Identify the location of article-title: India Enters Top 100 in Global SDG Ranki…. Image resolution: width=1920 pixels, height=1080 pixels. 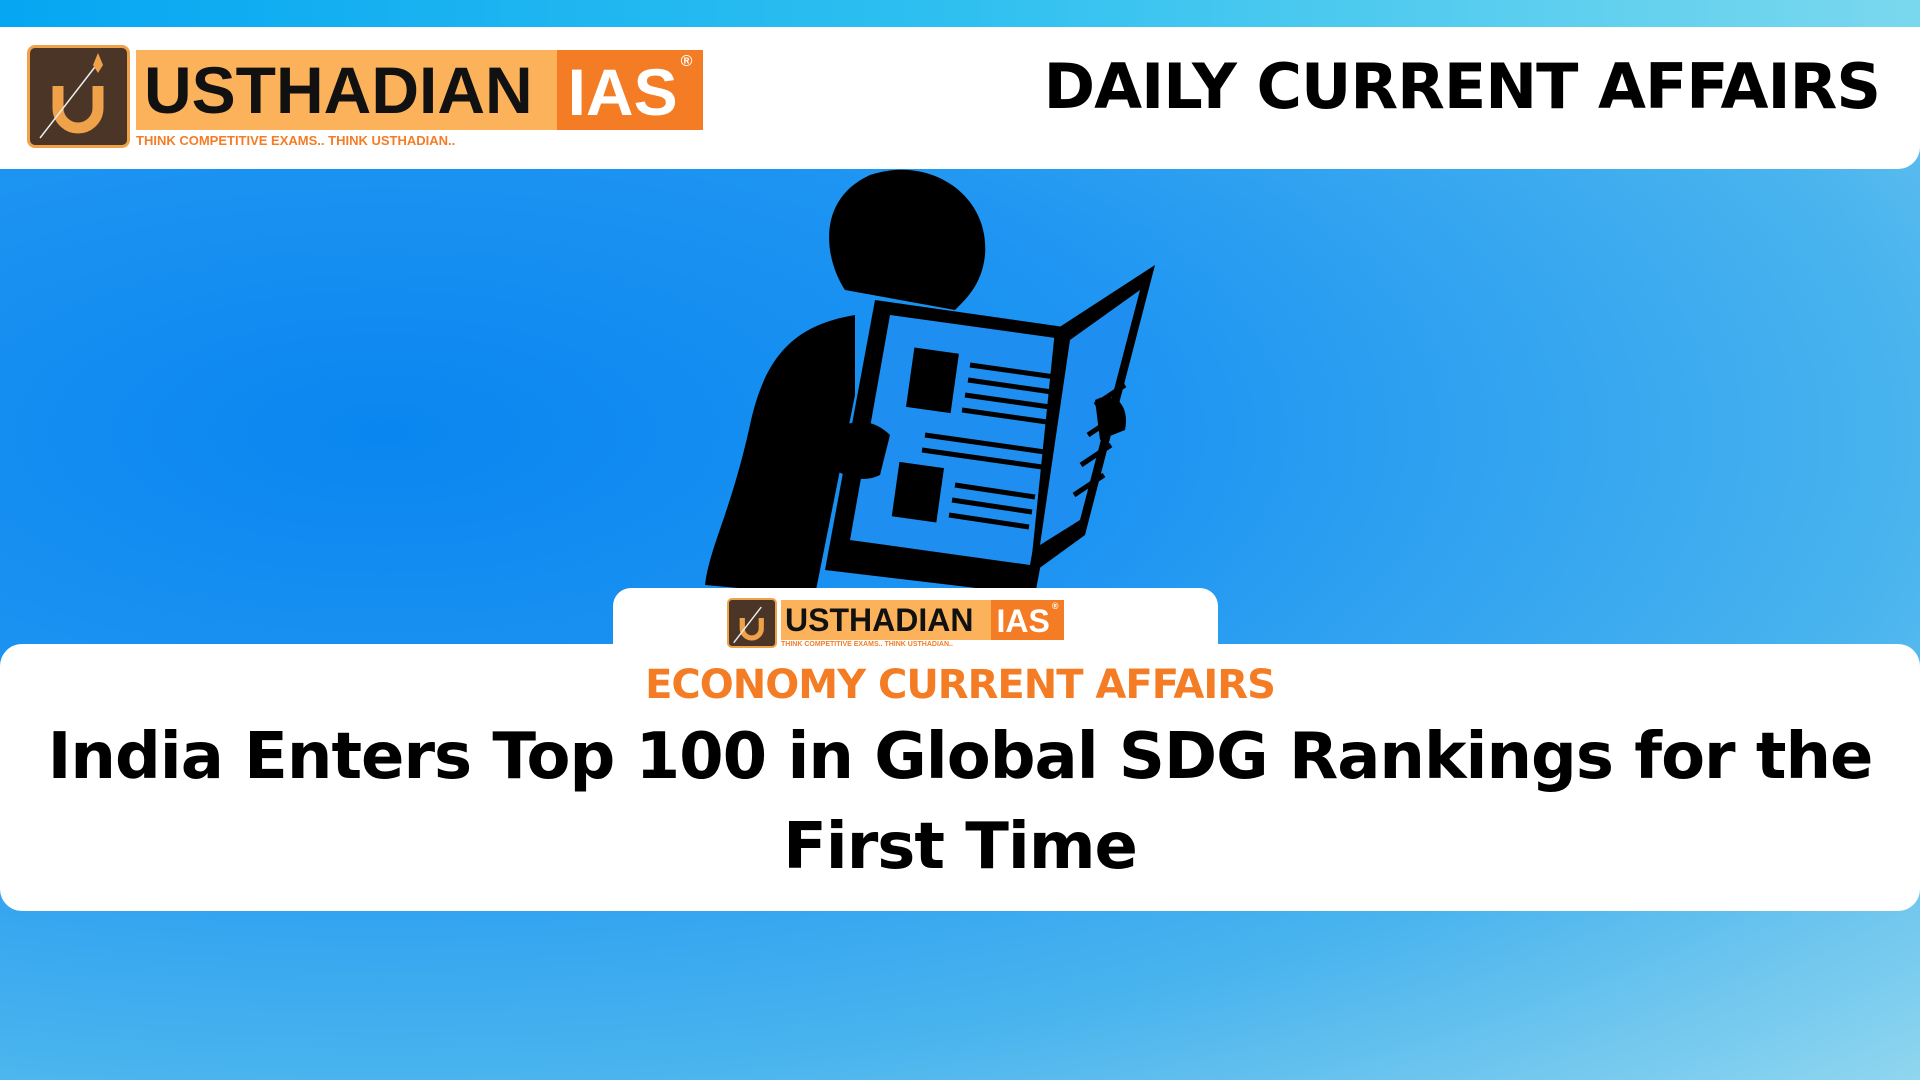
(960, 802).